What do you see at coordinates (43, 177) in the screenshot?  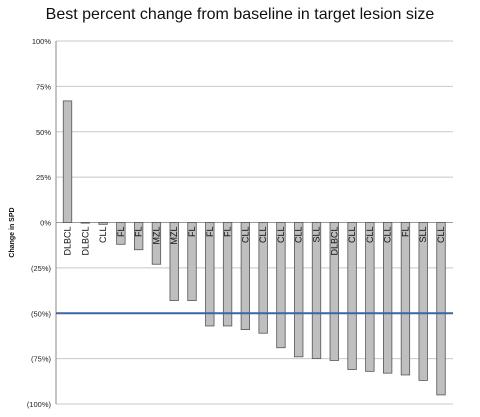 I see `y-tick-label: 25%` at bounding box center [43, 177].